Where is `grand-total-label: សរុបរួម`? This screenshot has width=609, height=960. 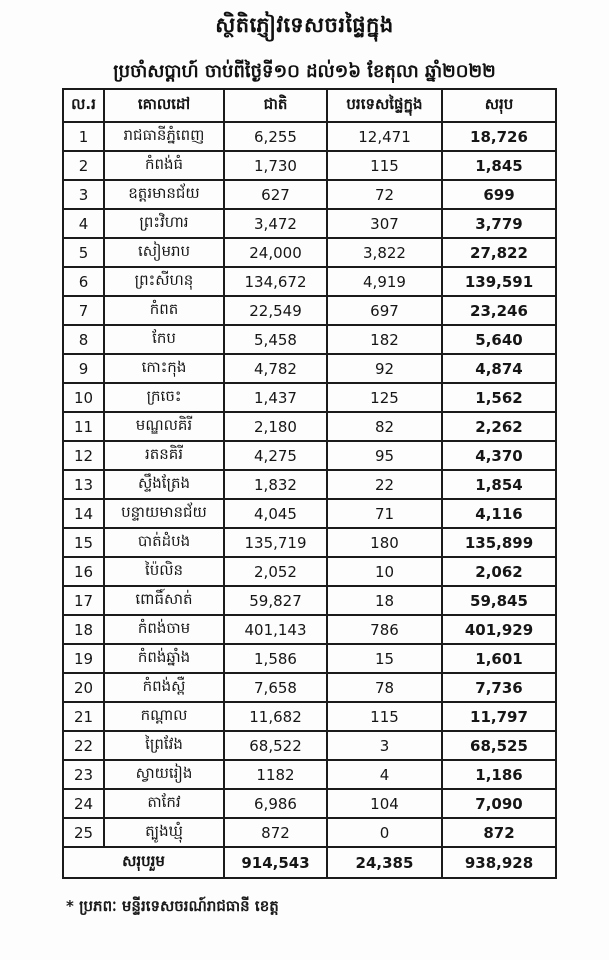 grand-total-label: សរុបរួម is located at coordinates (143, 862).